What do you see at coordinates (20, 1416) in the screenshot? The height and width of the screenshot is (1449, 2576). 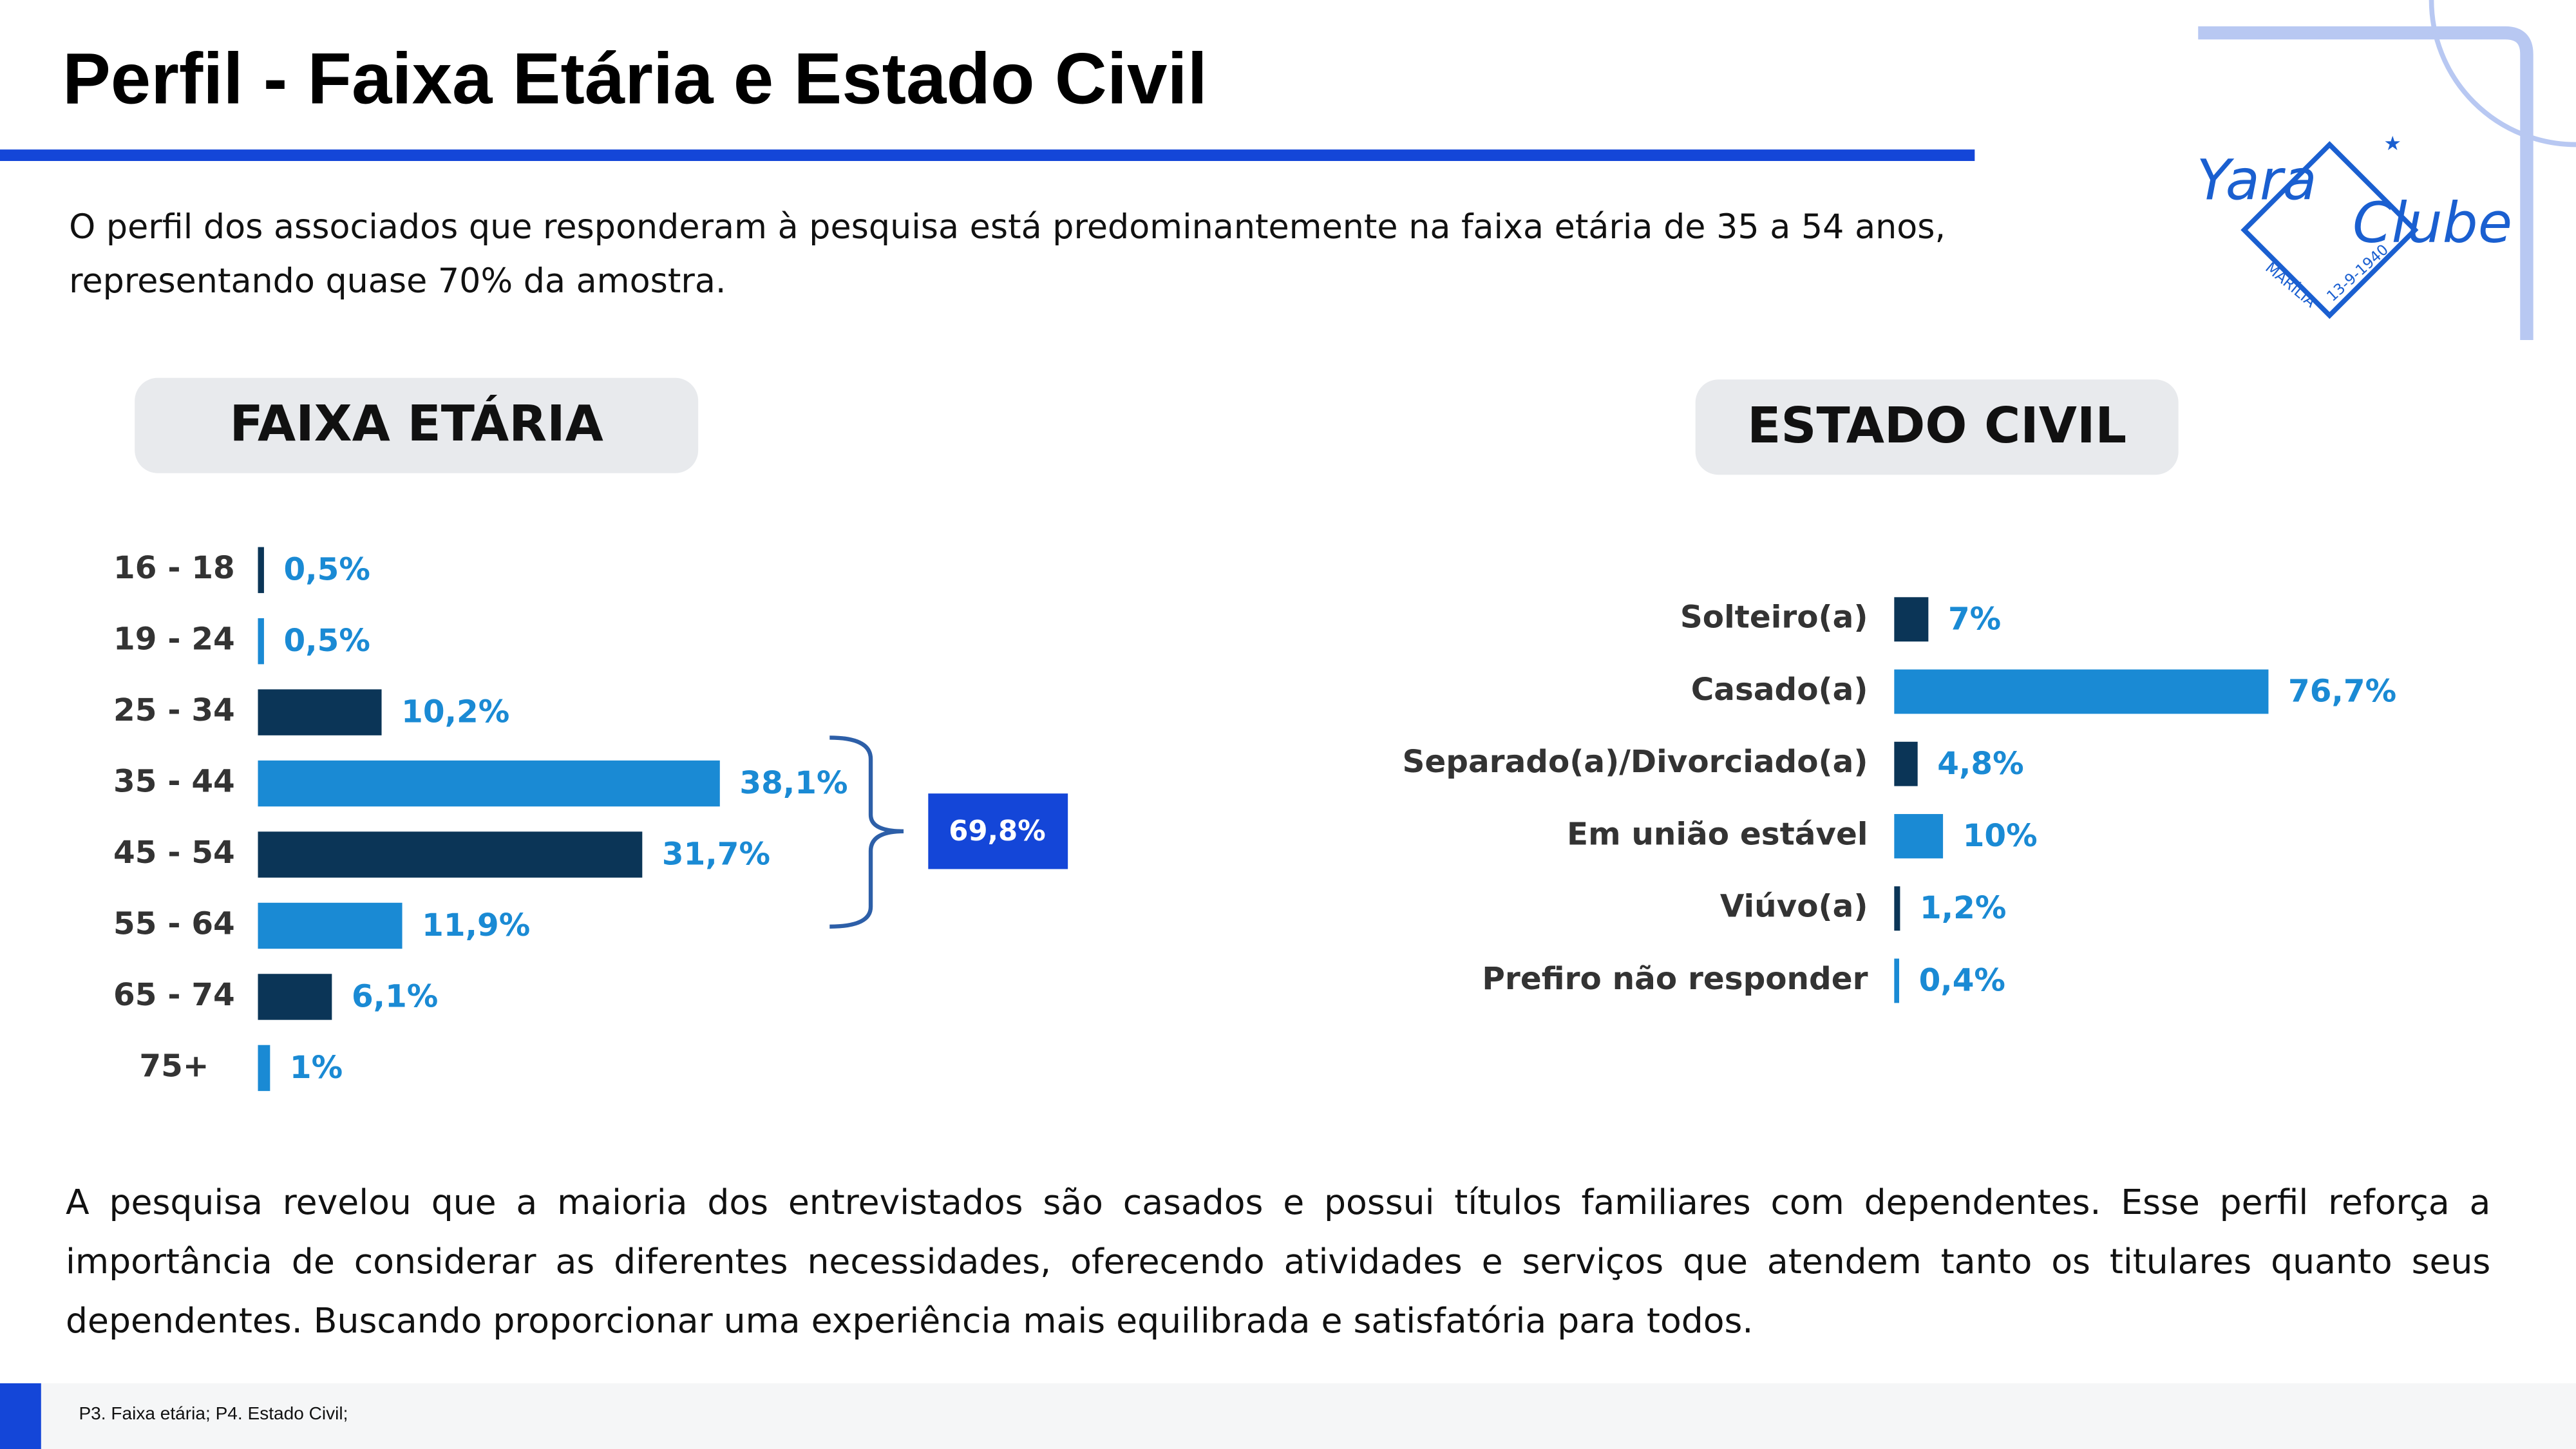 I see `footer-accent` at bounding box center [20, 1416].